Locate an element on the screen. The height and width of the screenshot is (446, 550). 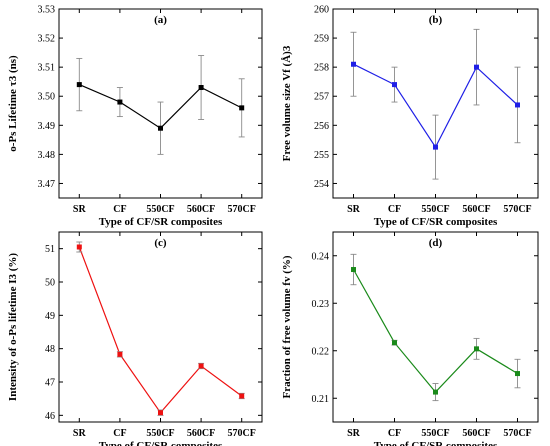
y-tick-label: 0.24 is located at coordinates (321, 256).